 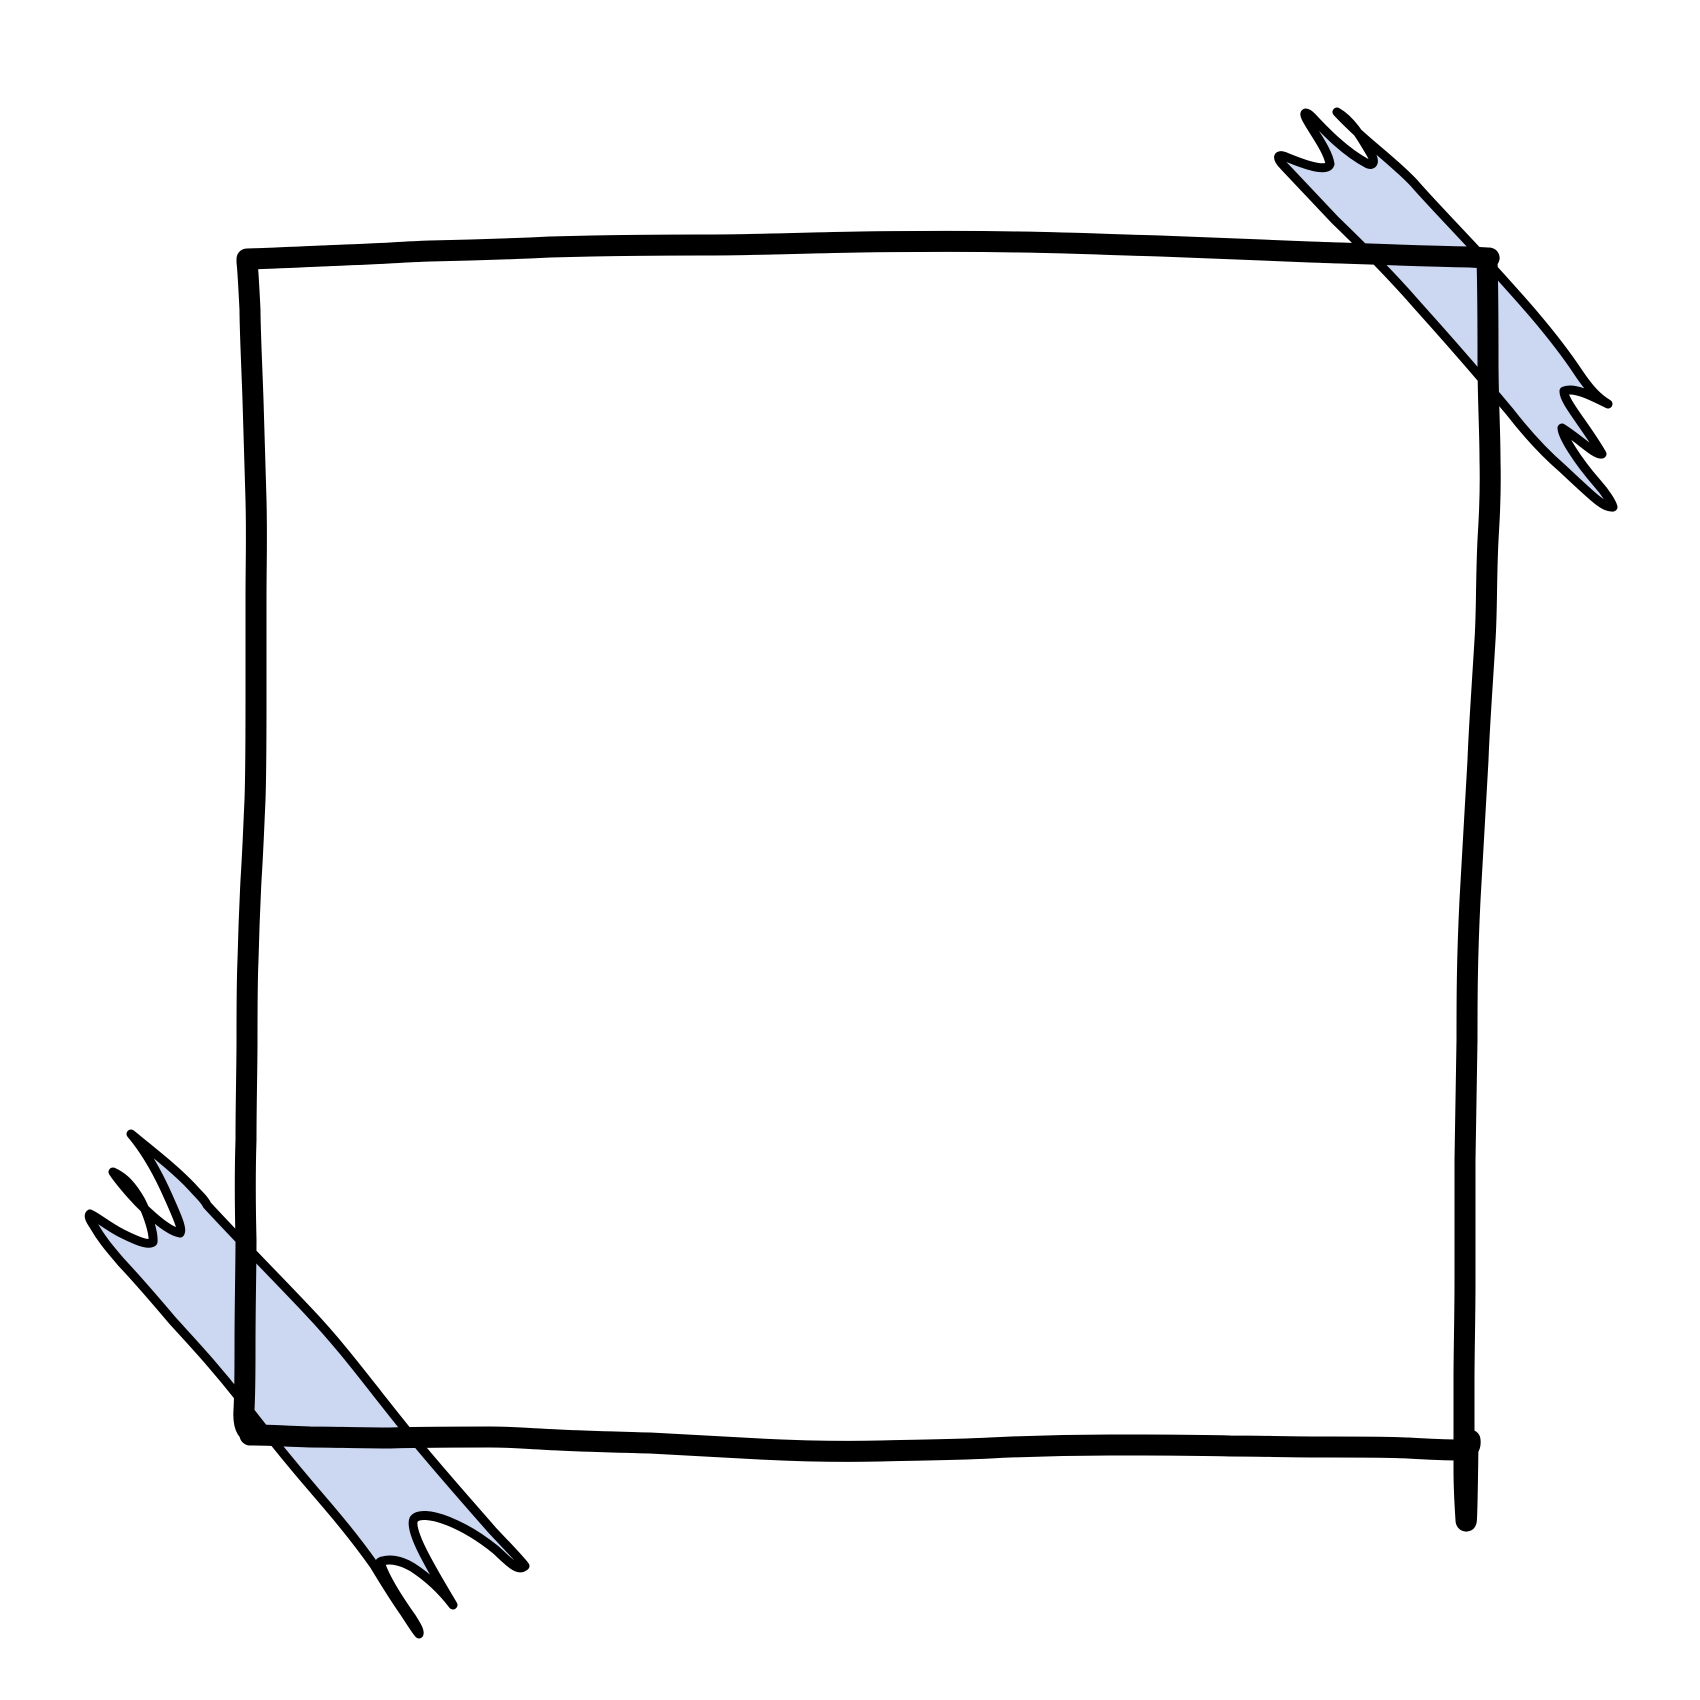 What do you see at coordinates (868, 250) in the screenshot?
I see `frame-edge-top` at bounding box center [868, 250].